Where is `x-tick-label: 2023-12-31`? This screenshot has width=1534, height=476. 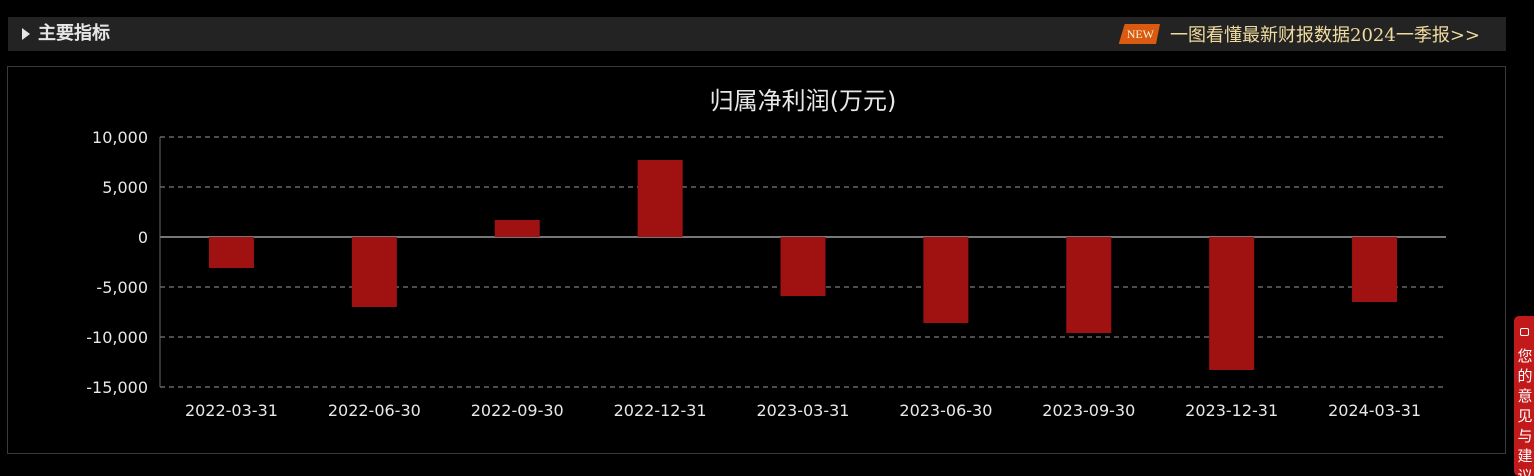
x-tick-label: 2023-12-31 is located at coordinates (1231, 410).